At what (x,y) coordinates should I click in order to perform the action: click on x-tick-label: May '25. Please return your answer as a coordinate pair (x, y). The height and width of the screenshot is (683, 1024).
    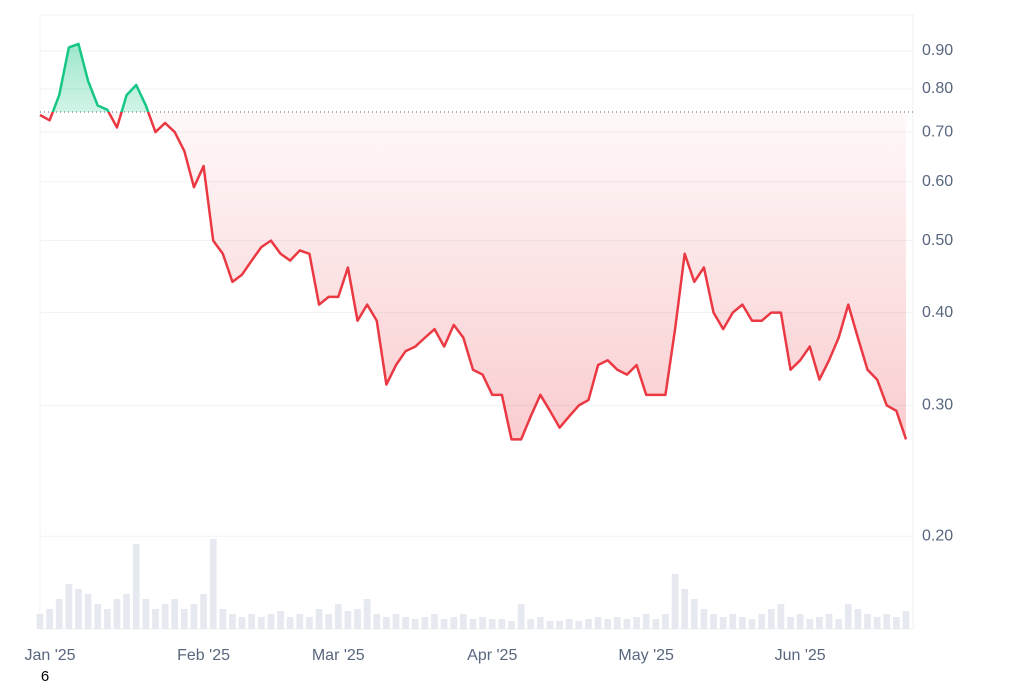
    Looking at the image, I should click on (646, 655).